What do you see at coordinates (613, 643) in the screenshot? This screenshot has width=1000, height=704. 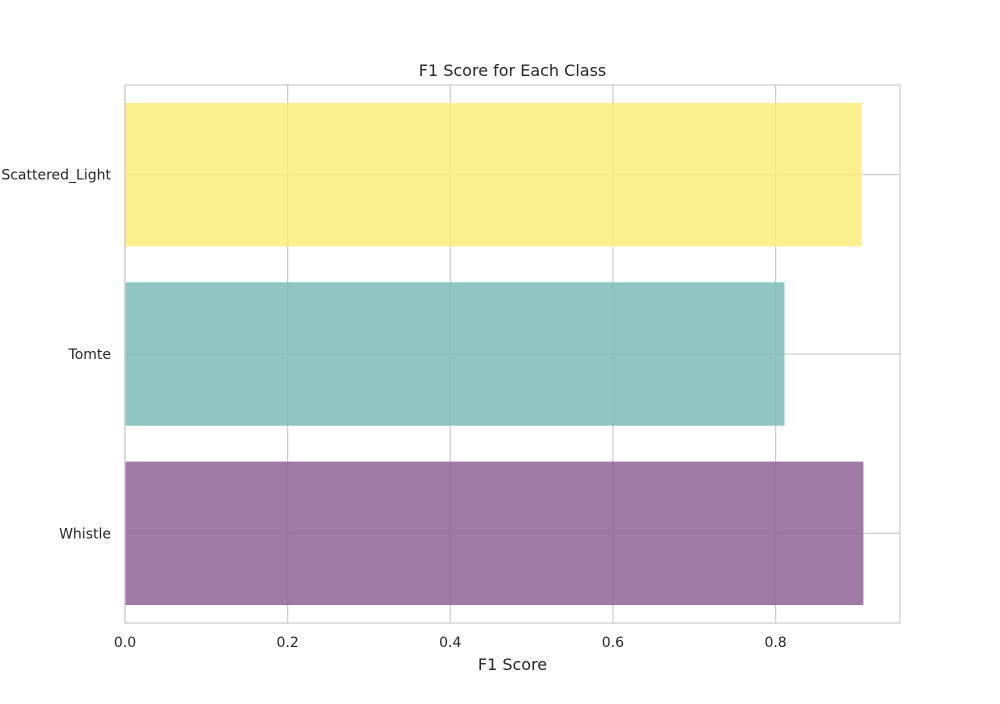 I see `x-tick-label: 0.6` at bounding box center [613, 643].